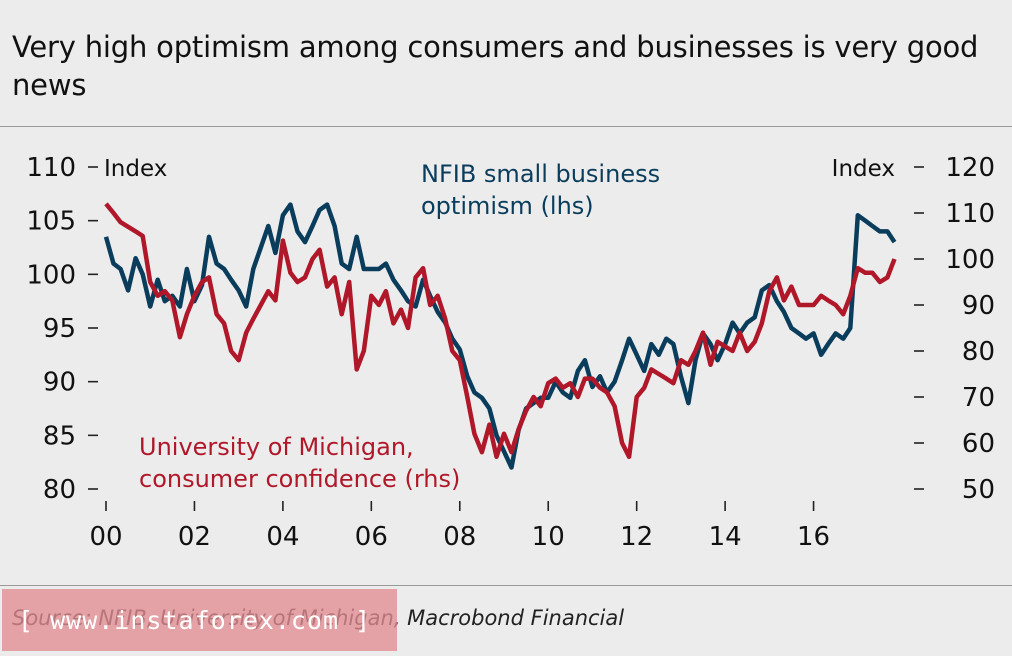  I want to click on x-tick-label: 02, so click(194, 537).